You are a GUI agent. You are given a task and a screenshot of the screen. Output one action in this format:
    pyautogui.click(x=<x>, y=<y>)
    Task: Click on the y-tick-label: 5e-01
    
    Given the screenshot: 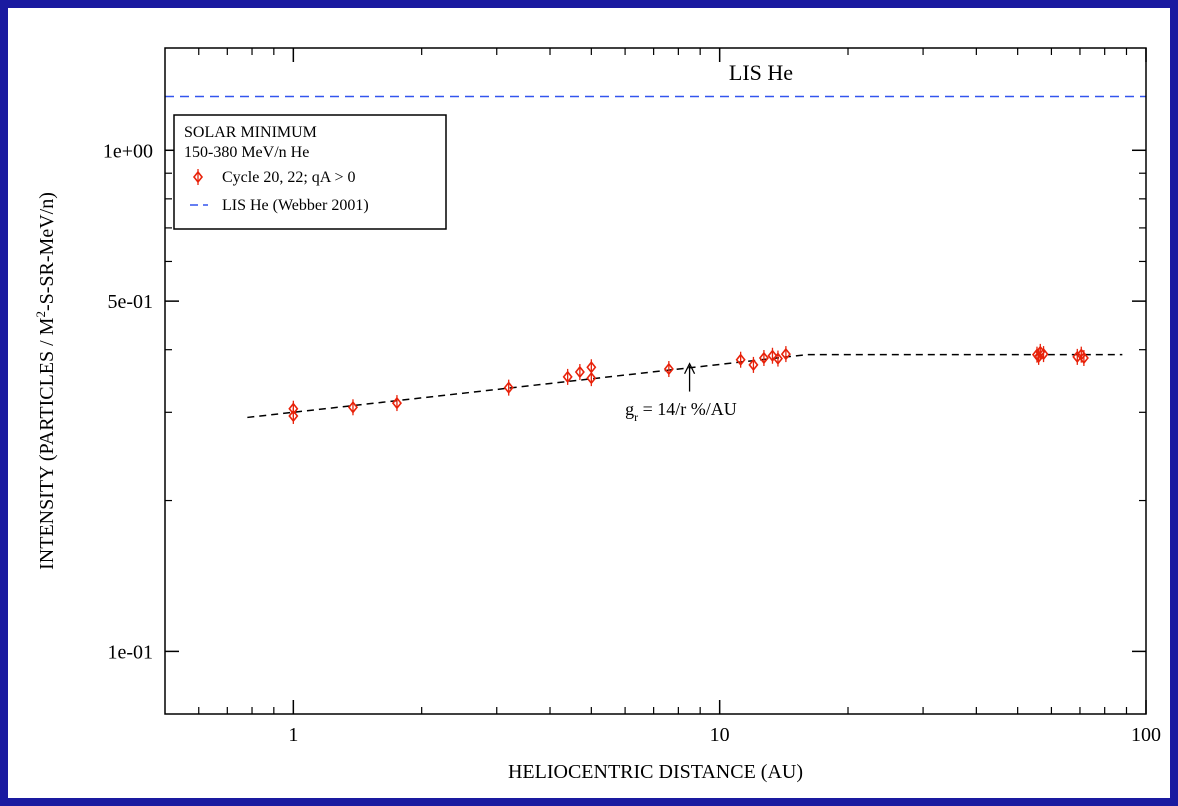 What is the action you would take?
    pyautogui.click(x=130, y=302)
    